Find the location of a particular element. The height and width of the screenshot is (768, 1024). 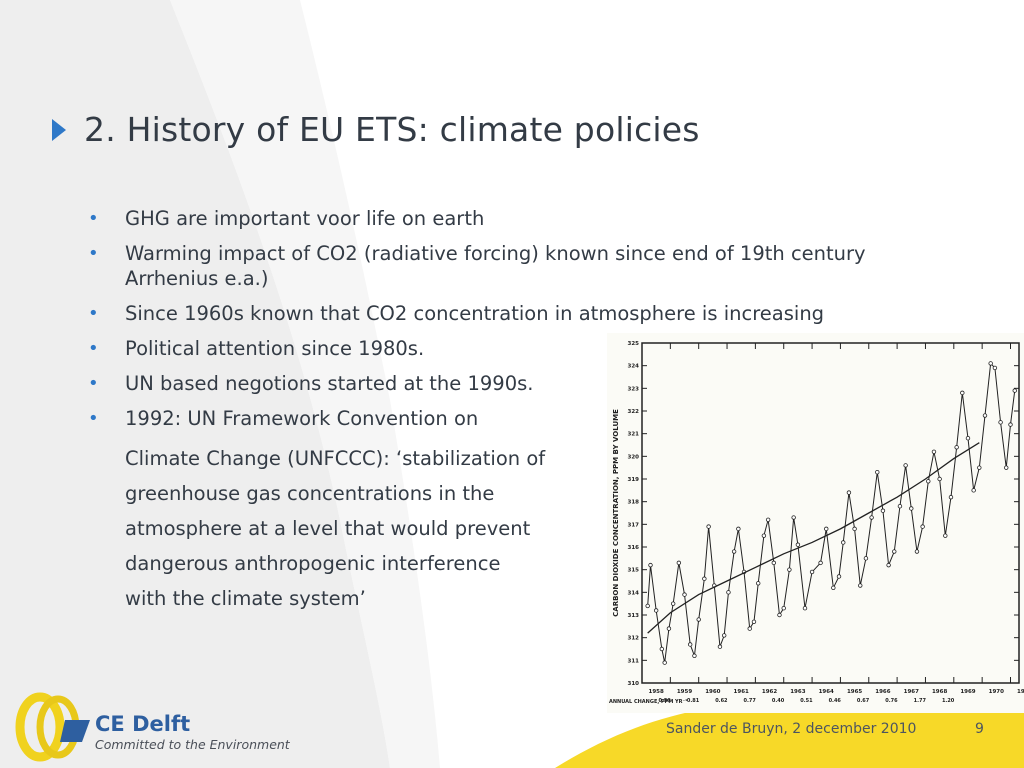

x-tick-label: 1970 is located at coordinates (996, 692).